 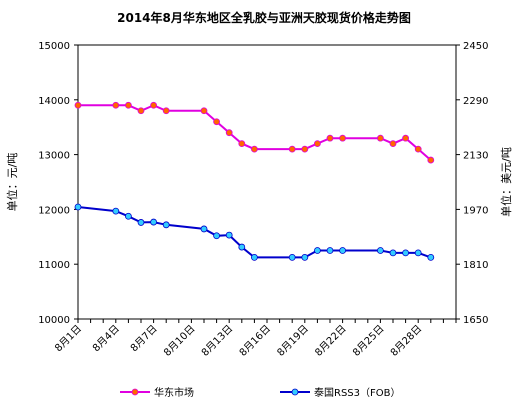 What do you see at coordinates (475, 46) in the screenshot?
I see `right-tick-label: 2450` at bounding box center [475, 46].